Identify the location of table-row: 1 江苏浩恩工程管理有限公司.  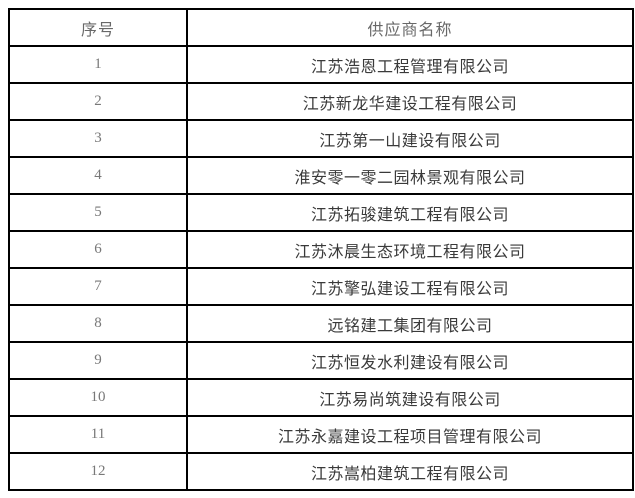
(321, 64).